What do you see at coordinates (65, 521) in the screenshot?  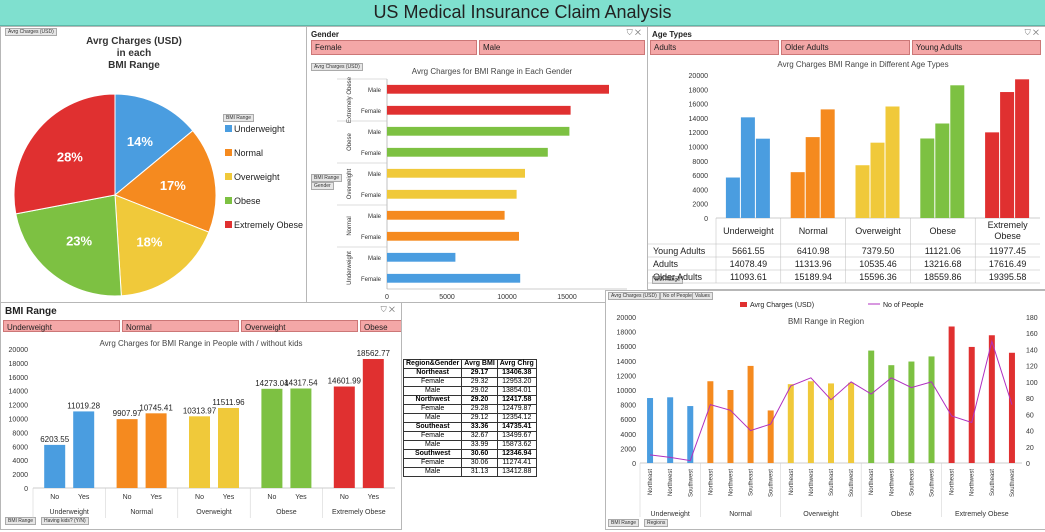 I see `kids-field-tag: Having kids? (Y/N)` at bounding box center [65, 521].